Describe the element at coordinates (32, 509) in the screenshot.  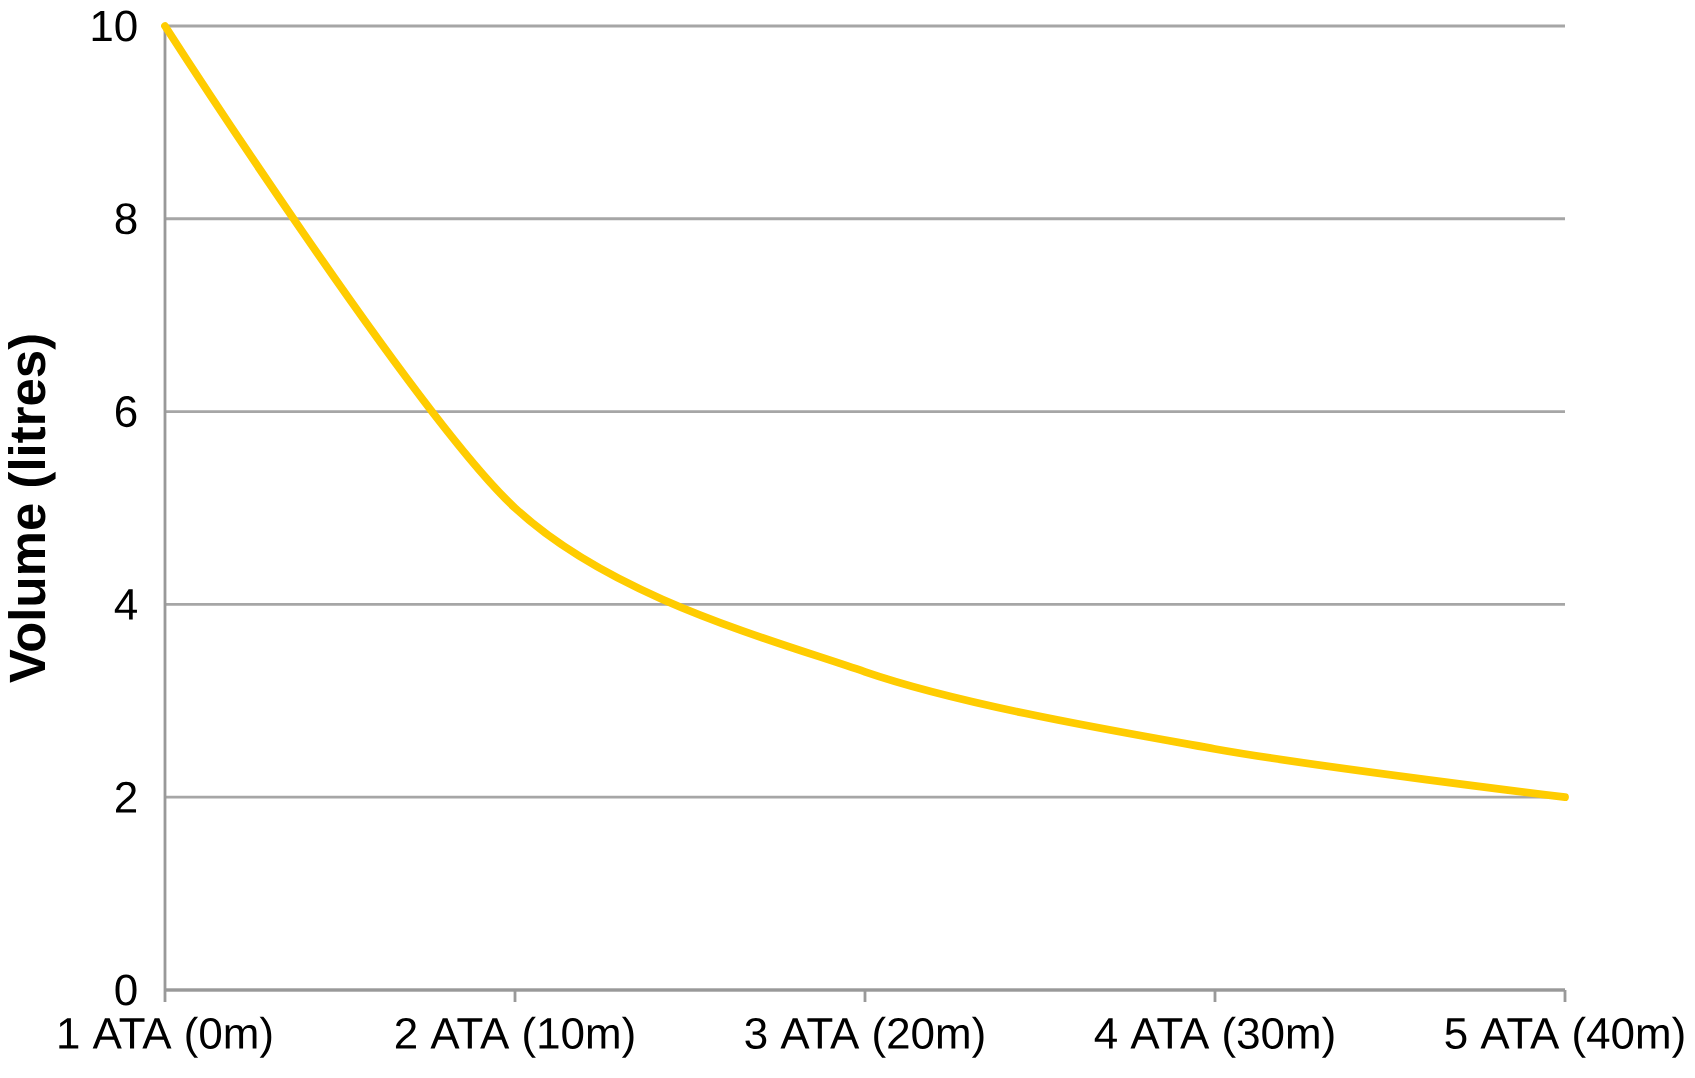
I see `y-axis-title: Volume (litres)` at that location.